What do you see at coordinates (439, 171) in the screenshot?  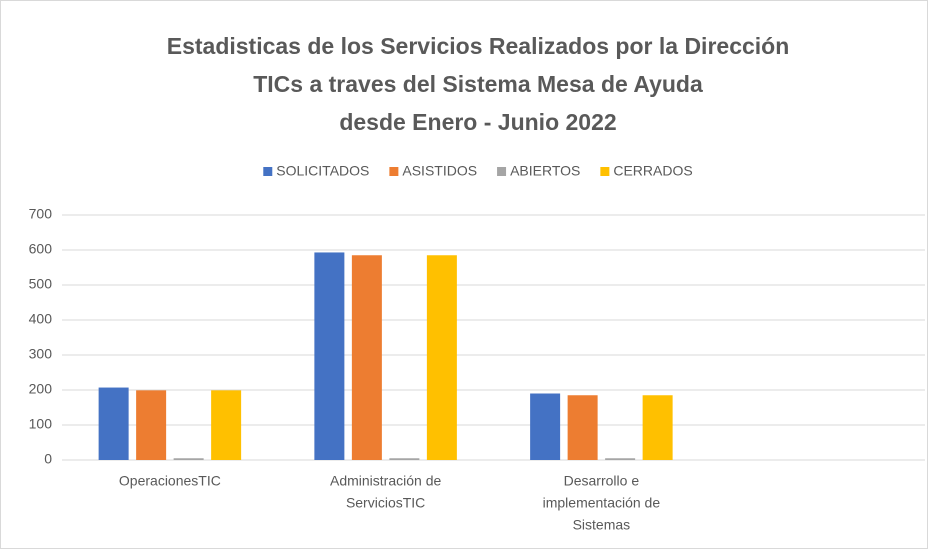 I see `legend-label: ASISTIDOS` at bounding box center [439, 171].